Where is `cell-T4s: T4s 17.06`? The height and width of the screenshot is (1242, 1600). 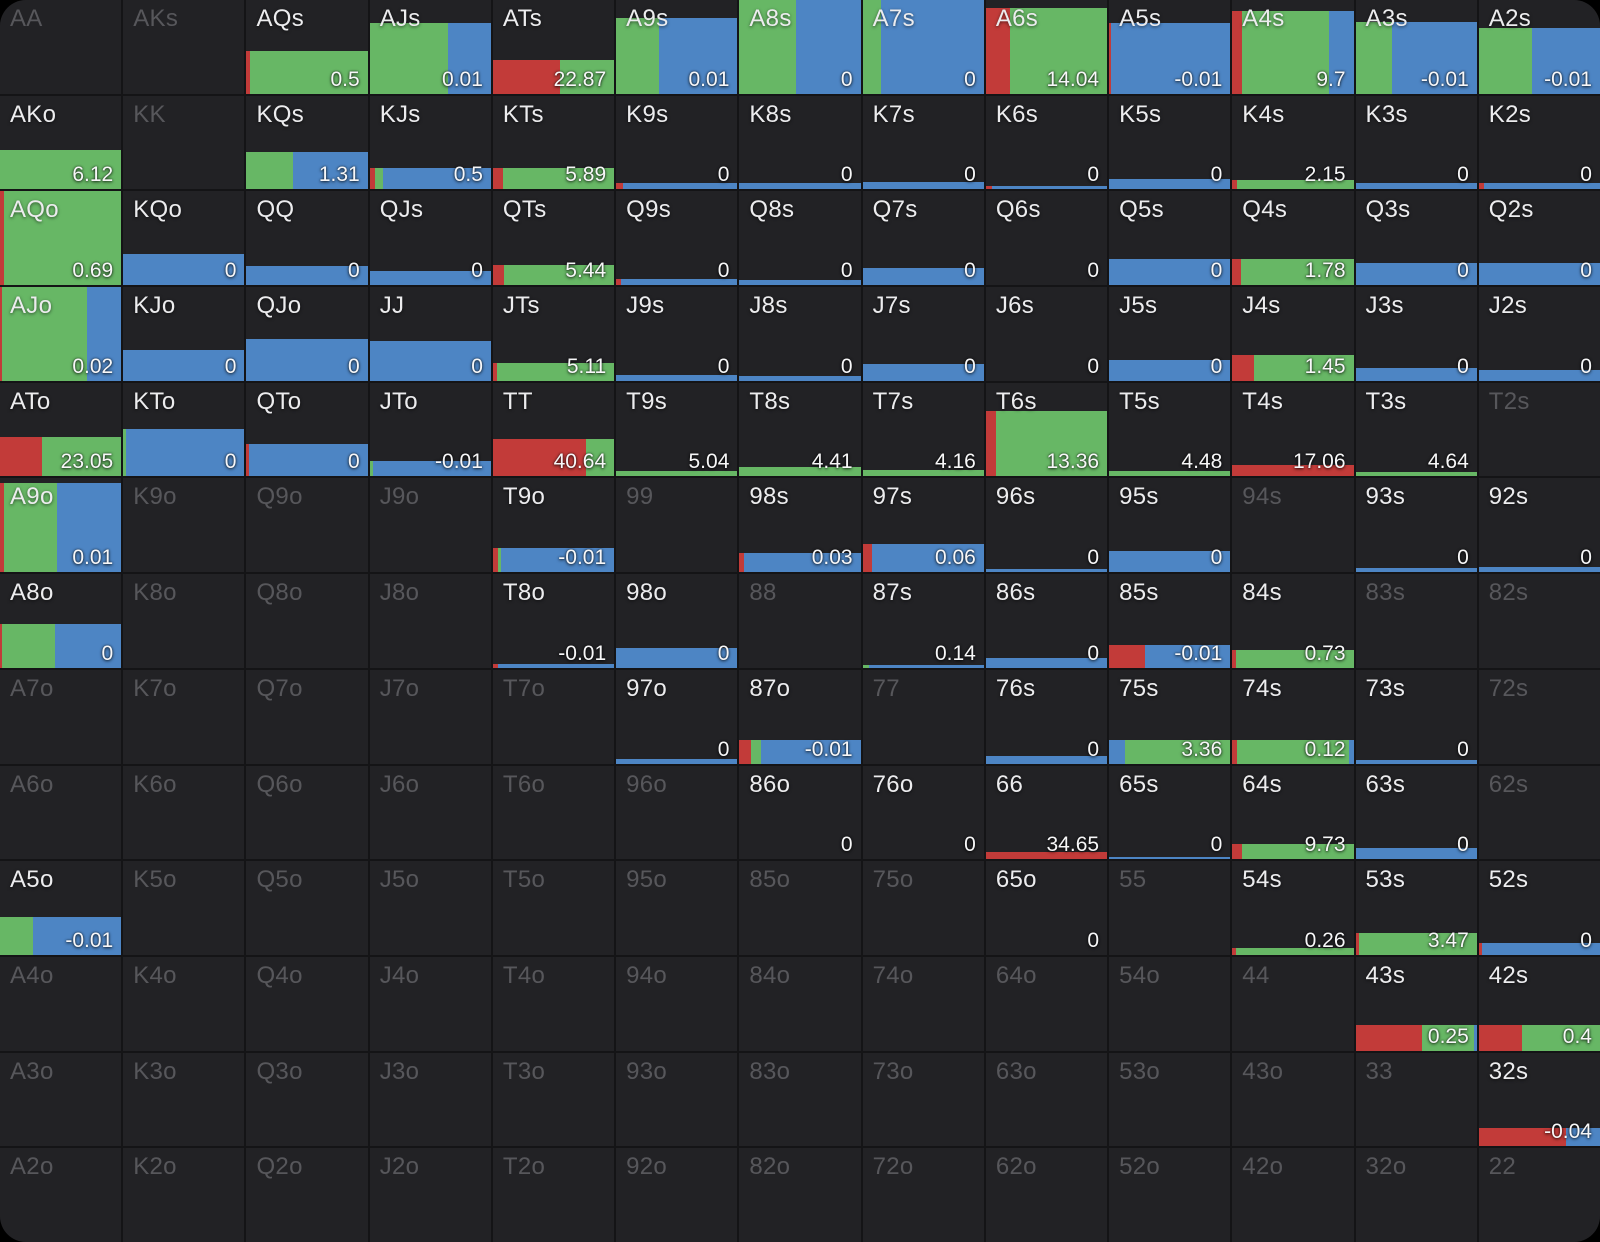 cell-T4s: T4s 17.06 is located at coordinates (1293, 429).